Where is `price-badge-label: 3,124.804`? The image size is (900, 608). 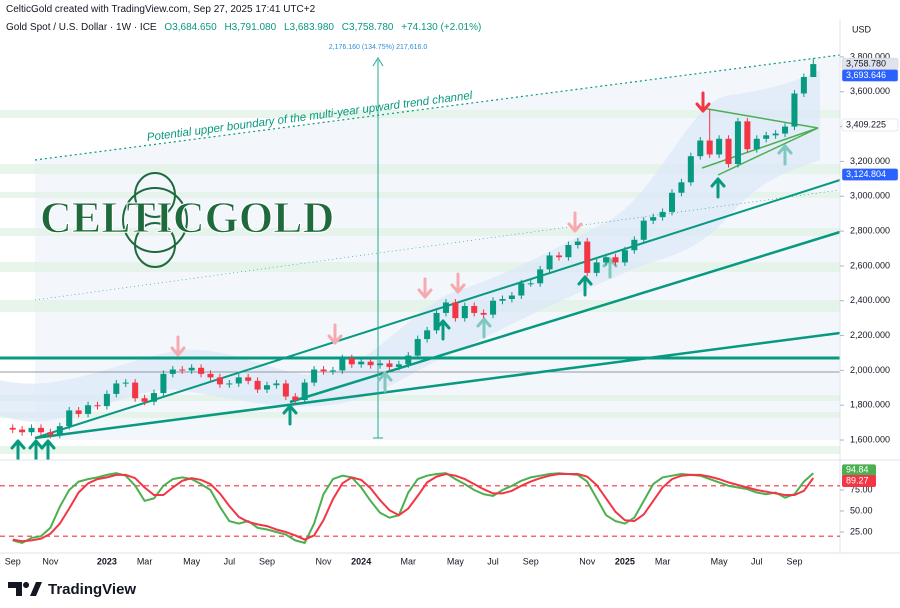 price-badge-label: 3,124.804 is located at coordinates (866, 174).